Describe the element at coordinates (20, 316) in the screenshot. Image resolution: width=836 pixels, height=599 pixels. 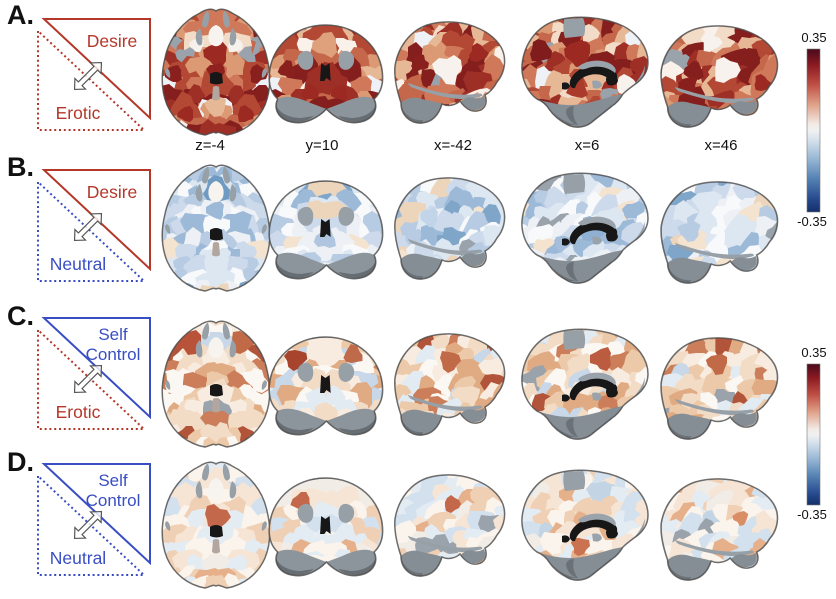
I see `svg-text: C.` at that location.